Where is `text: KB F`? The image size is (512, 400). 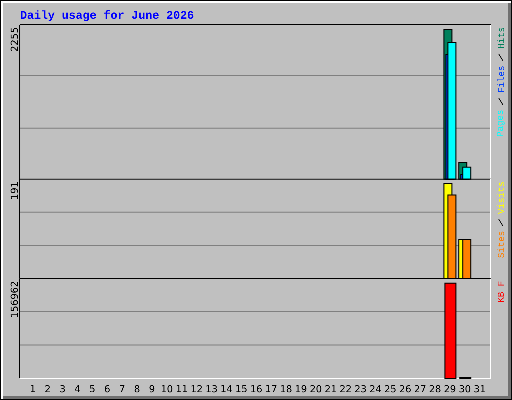 text: KB F is located at coordinates (501, 292).